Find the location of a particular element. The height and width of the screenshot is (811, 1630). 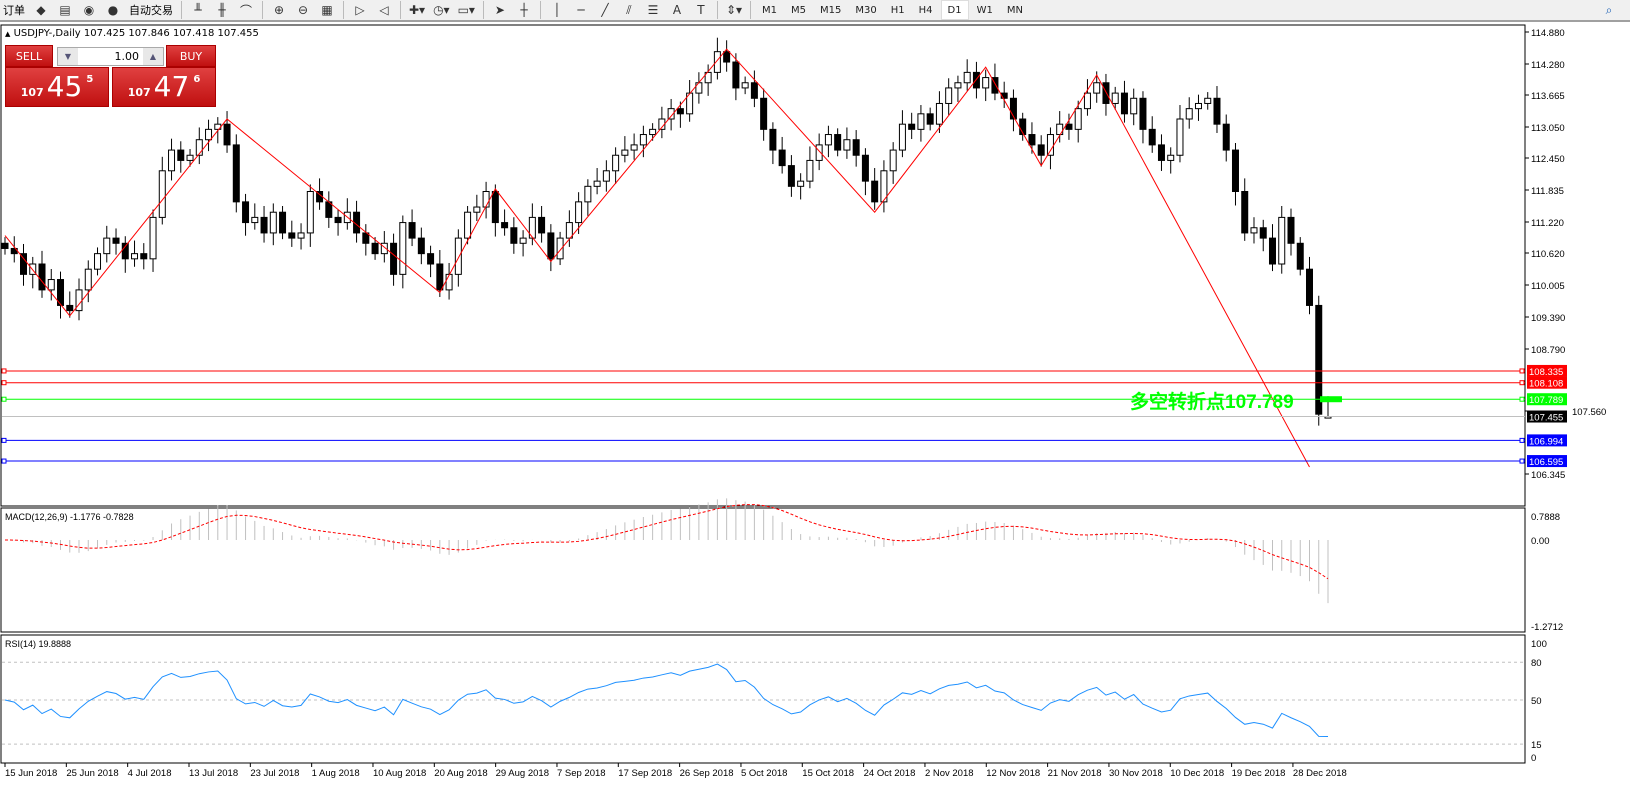

x-tick-label: 7 Sep 2018 is located at coordinates (581, 773).